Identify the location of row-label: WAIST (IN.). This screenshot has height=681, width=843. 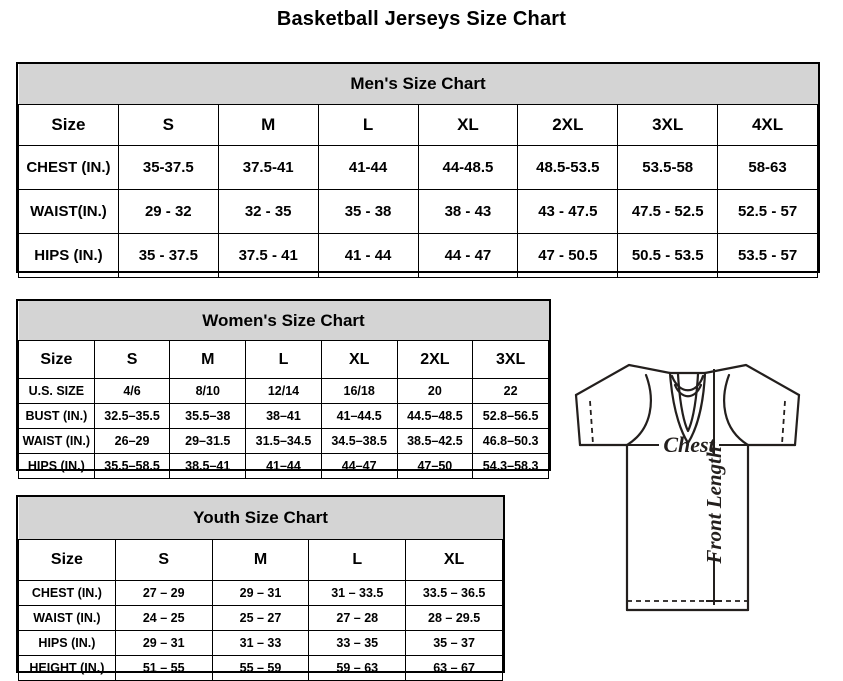
(67, 618).